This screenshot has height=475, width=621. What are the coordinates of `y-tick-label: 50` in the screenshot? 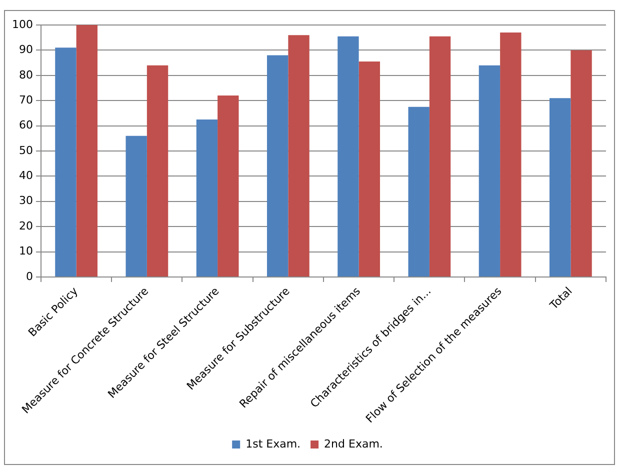 It's located at (25, 150).